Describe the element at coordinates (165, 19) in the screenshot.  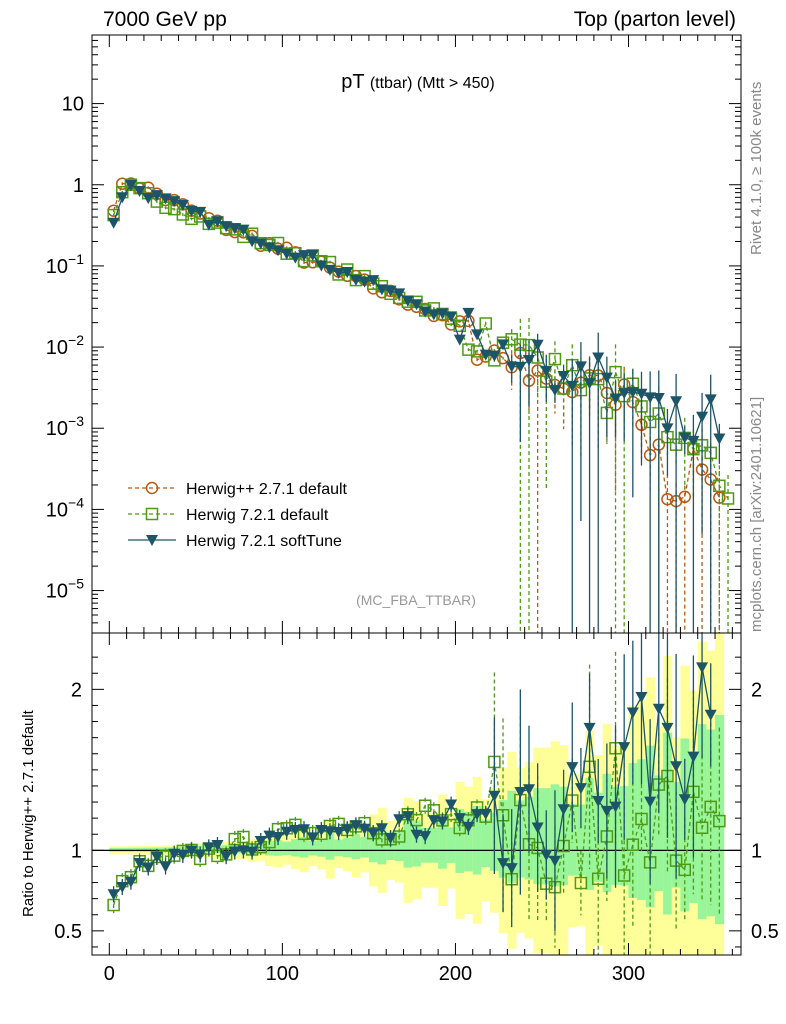
I see `header-energy: 7000 GeV pp` at that location.